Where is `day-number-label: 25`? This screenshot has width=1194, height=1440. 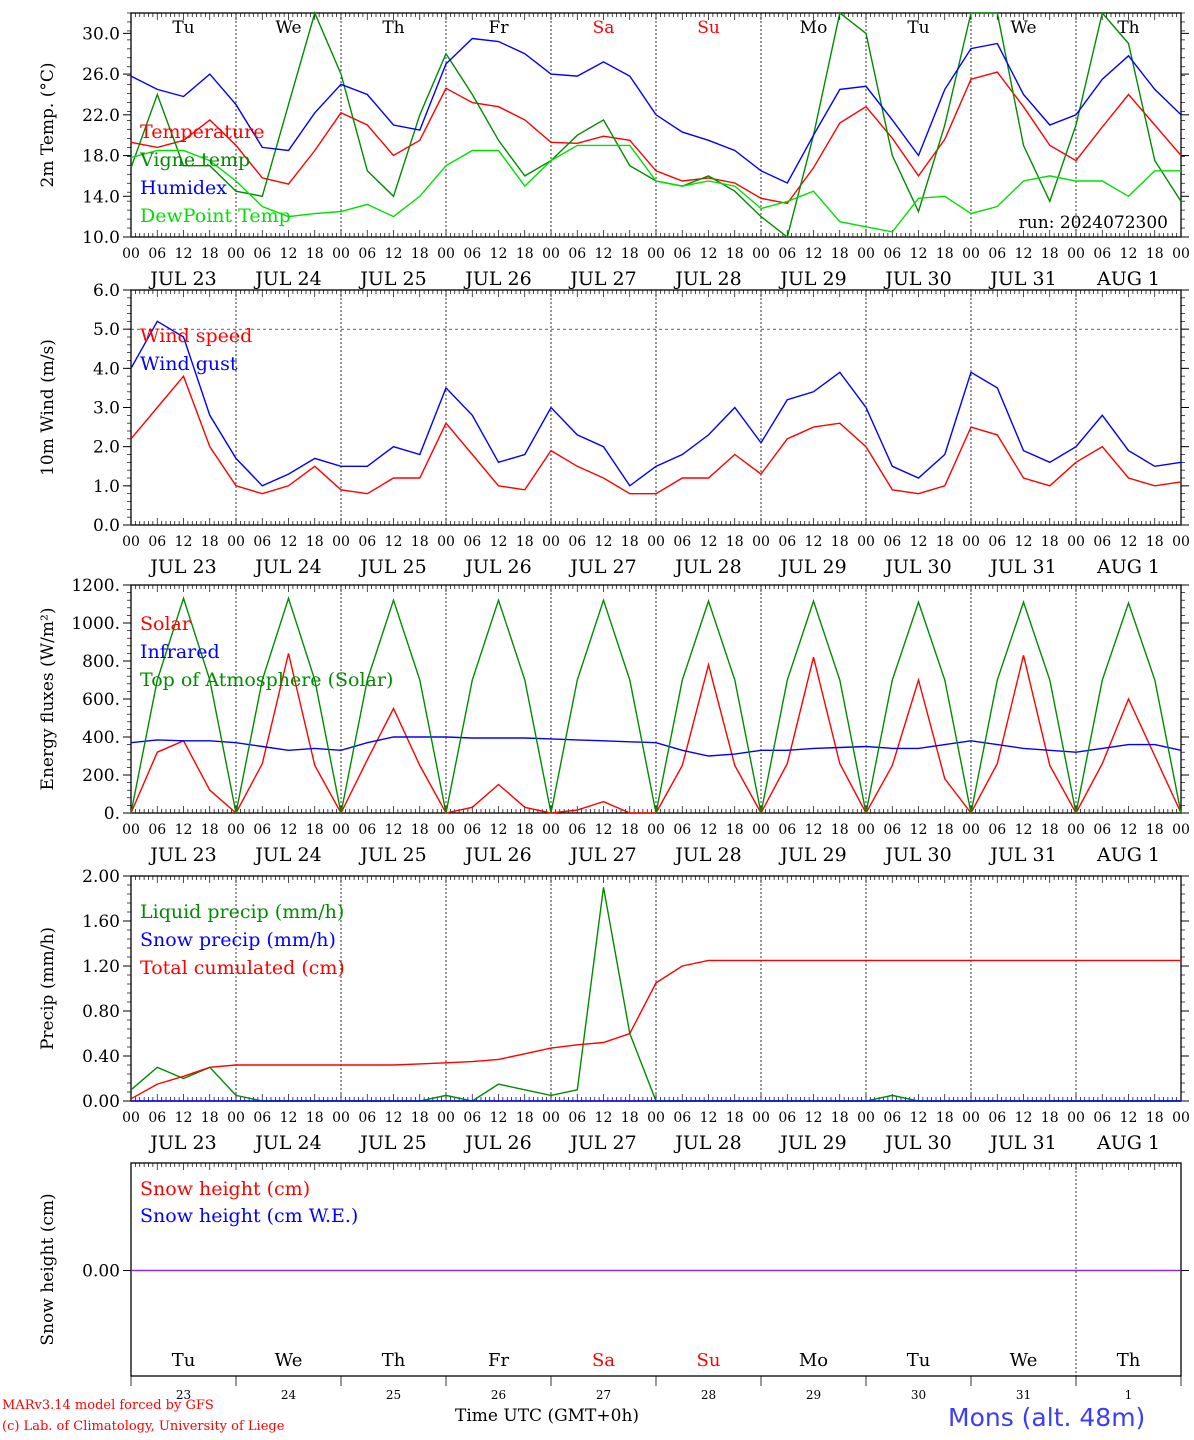 day-number-label: 25 is located at coordinates (393, 1395).